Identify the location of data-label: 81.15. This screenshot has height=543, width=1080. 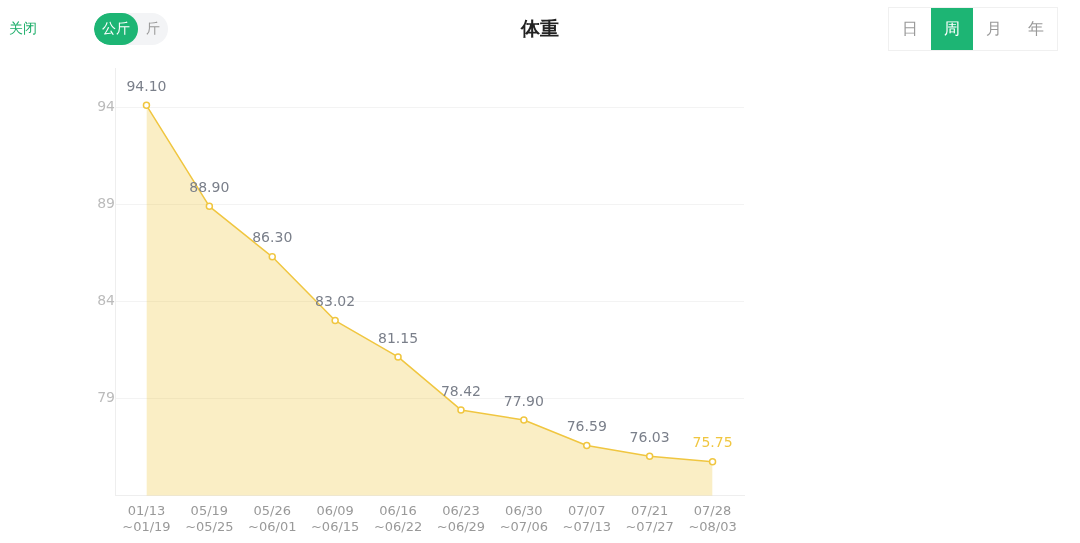
(398, 337).